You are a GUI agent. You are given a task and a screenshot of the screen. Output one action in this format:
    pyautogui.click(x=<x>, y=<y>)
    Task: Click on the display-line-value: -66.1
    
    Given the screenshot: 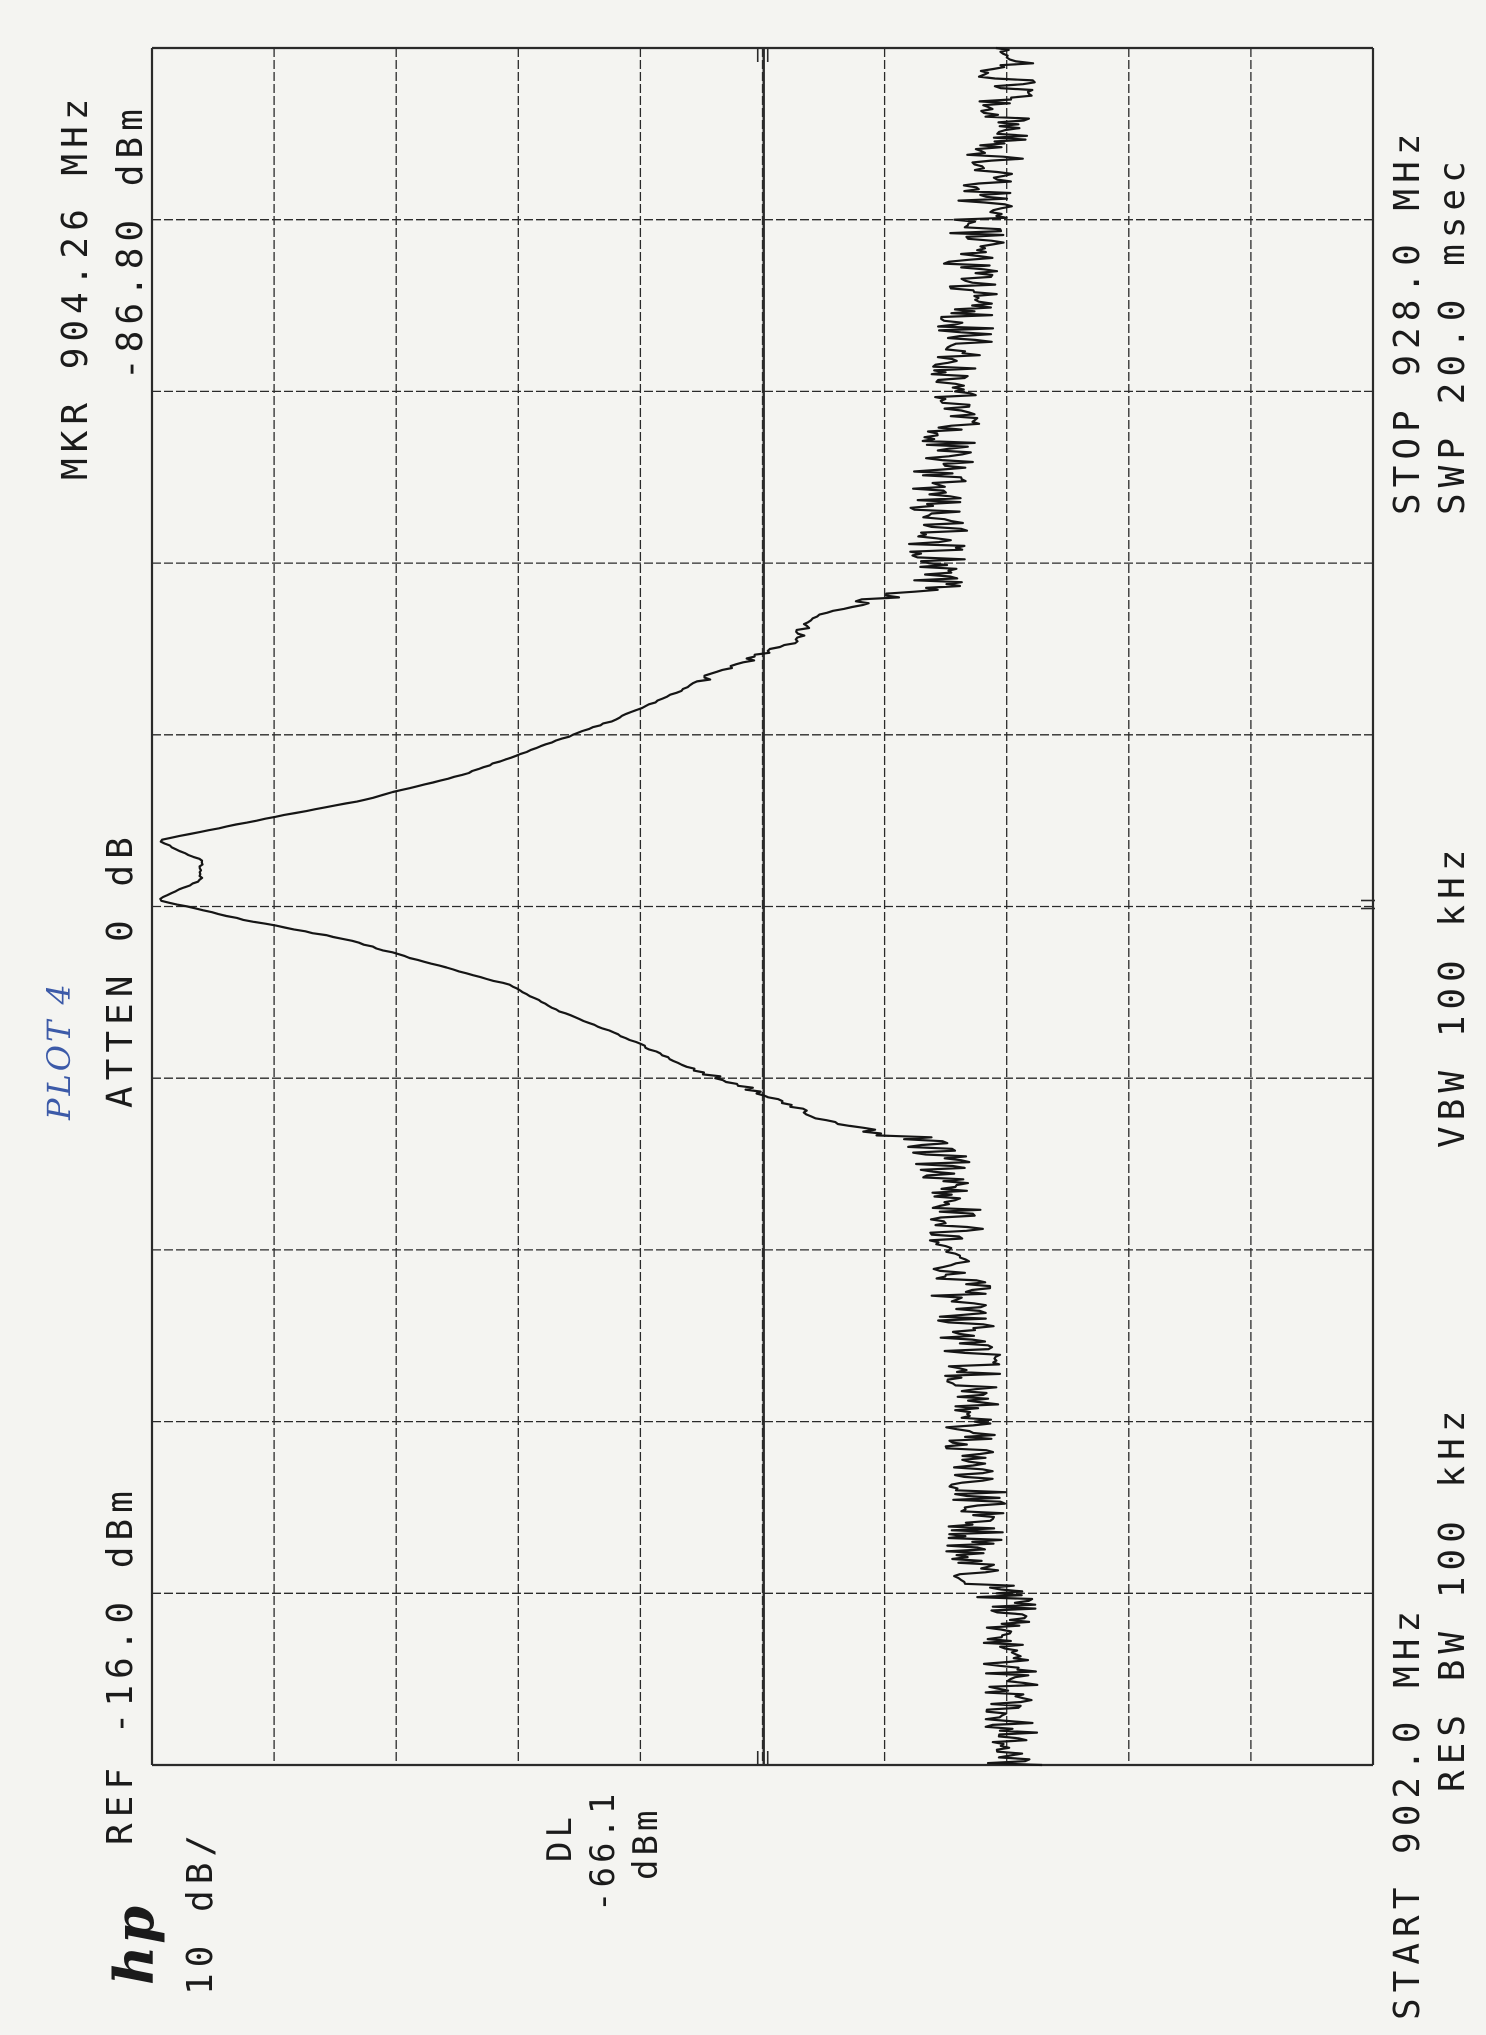 What is the action you would take?
    pyautogui.click(x=603, y=1850)
    